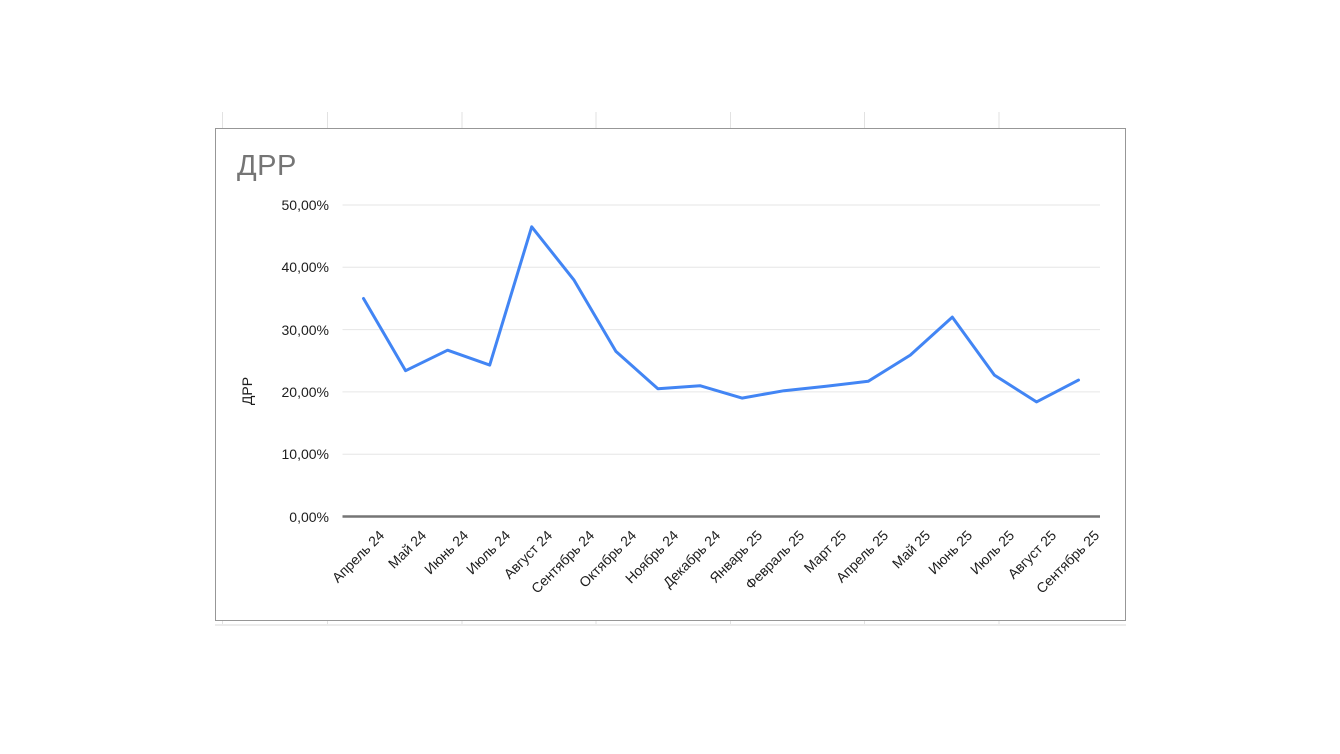 The width and height of the screenshot is (1340, 754). Describe the element at coordinates (267, 166) in the screenshot. I see `chart-title: ДРР` at that location.